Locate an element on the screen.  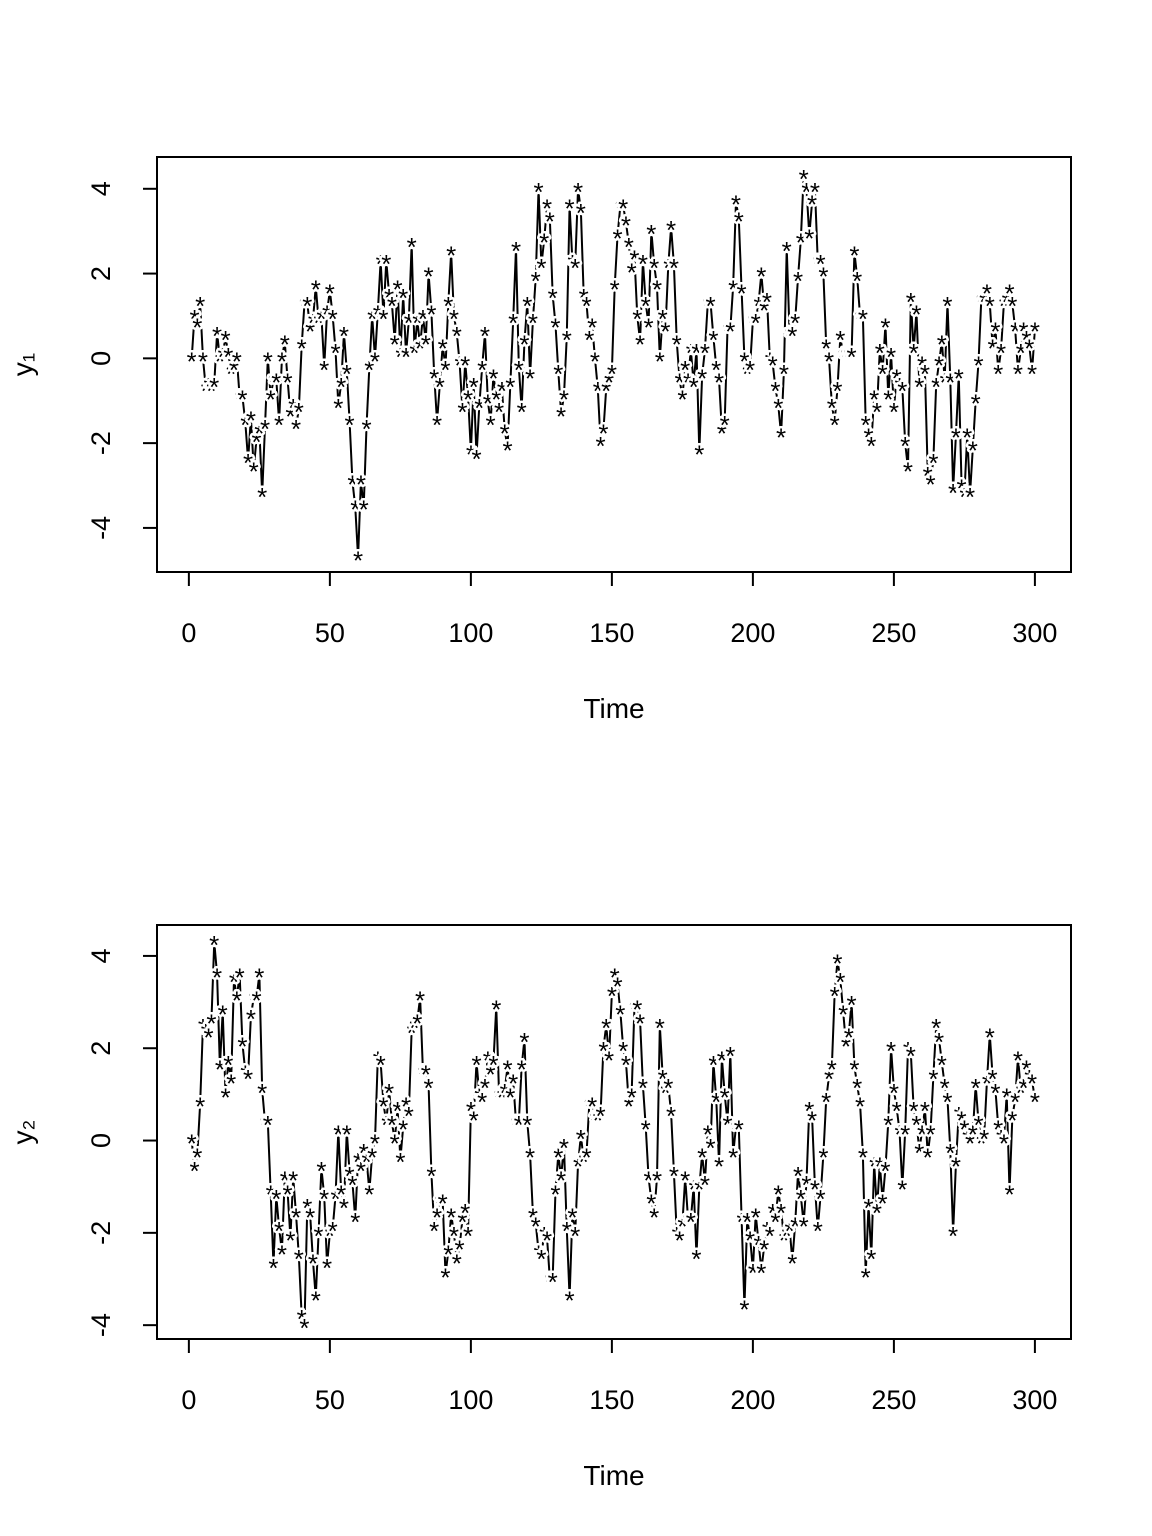
x-tick-label: 250 is located at coordinates (893, 633).